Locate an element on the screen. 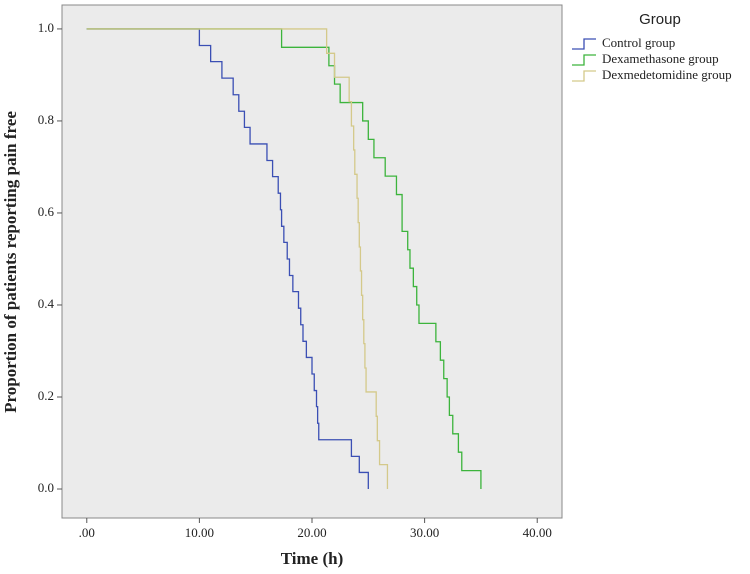 This screenshot has width=750, height=574. legend-label: Dexamethasone group is located at coordinates (660, 58).